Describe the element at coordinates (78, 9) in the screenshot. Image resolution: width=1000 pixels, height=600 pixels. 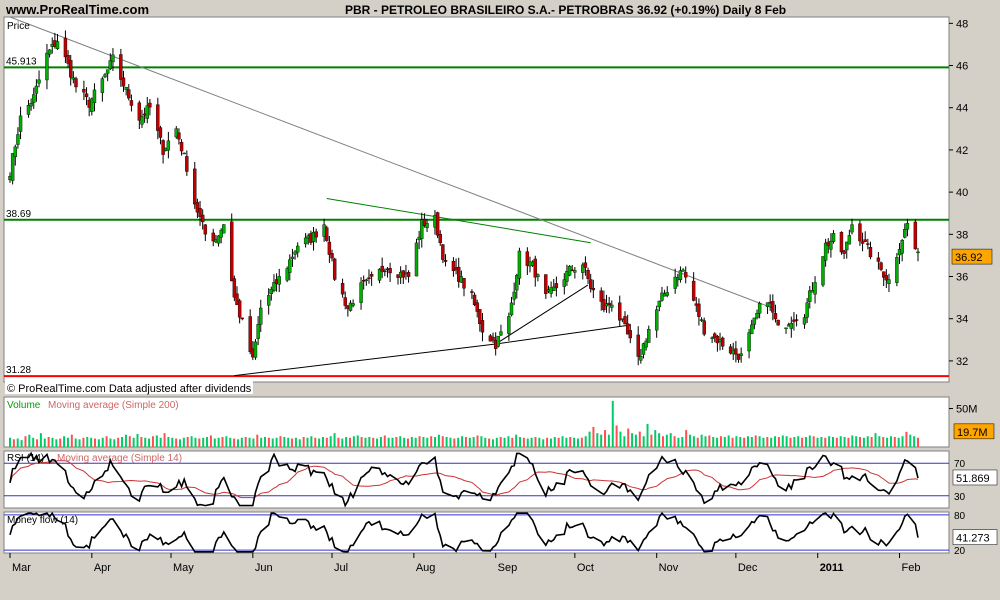
I see `site-name: www.ProRealTime.com` at that location.